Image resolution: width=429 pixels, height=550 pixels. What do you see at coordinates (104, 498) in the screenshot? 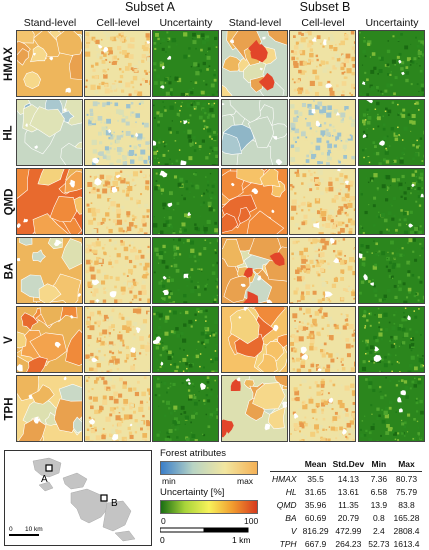
I see `subset-b-marker` at bounding box center [104, 498].